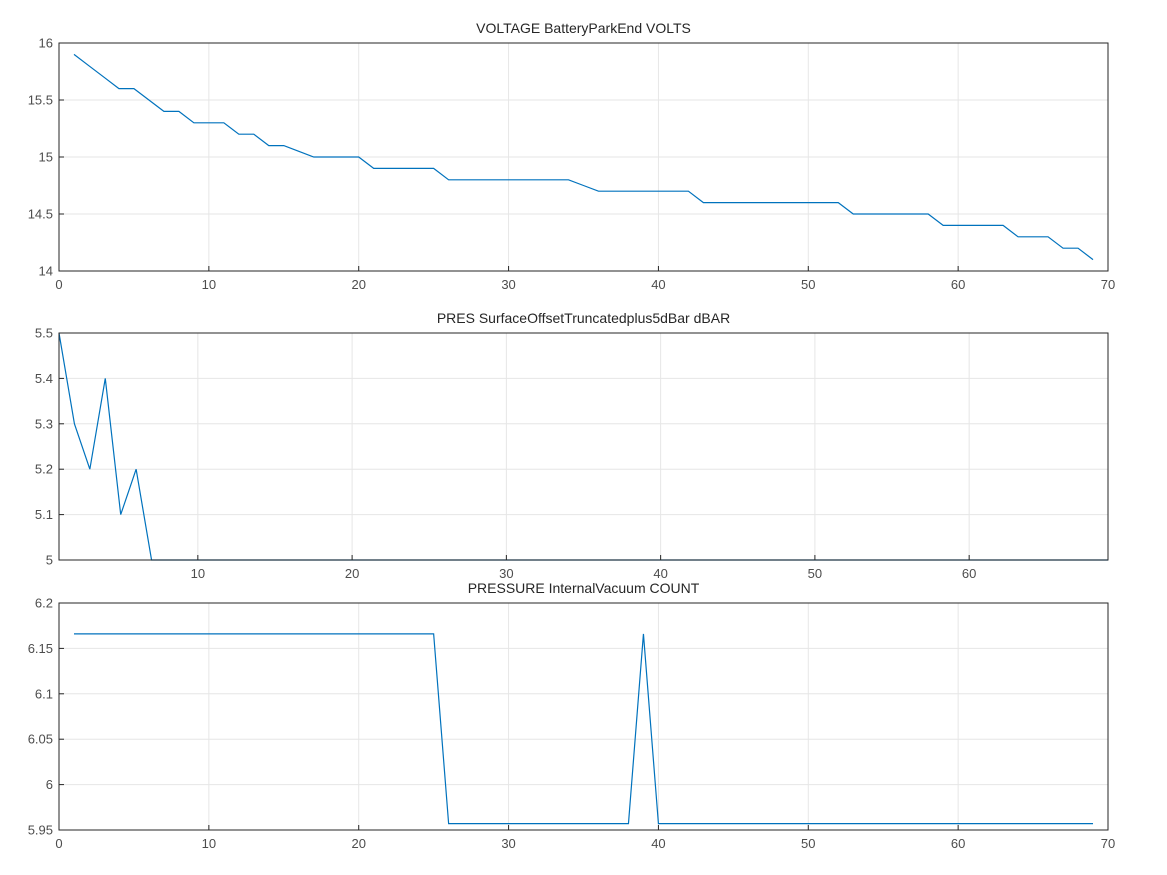  I want to click on y-tick-label: 5.4, so click(44, 378).